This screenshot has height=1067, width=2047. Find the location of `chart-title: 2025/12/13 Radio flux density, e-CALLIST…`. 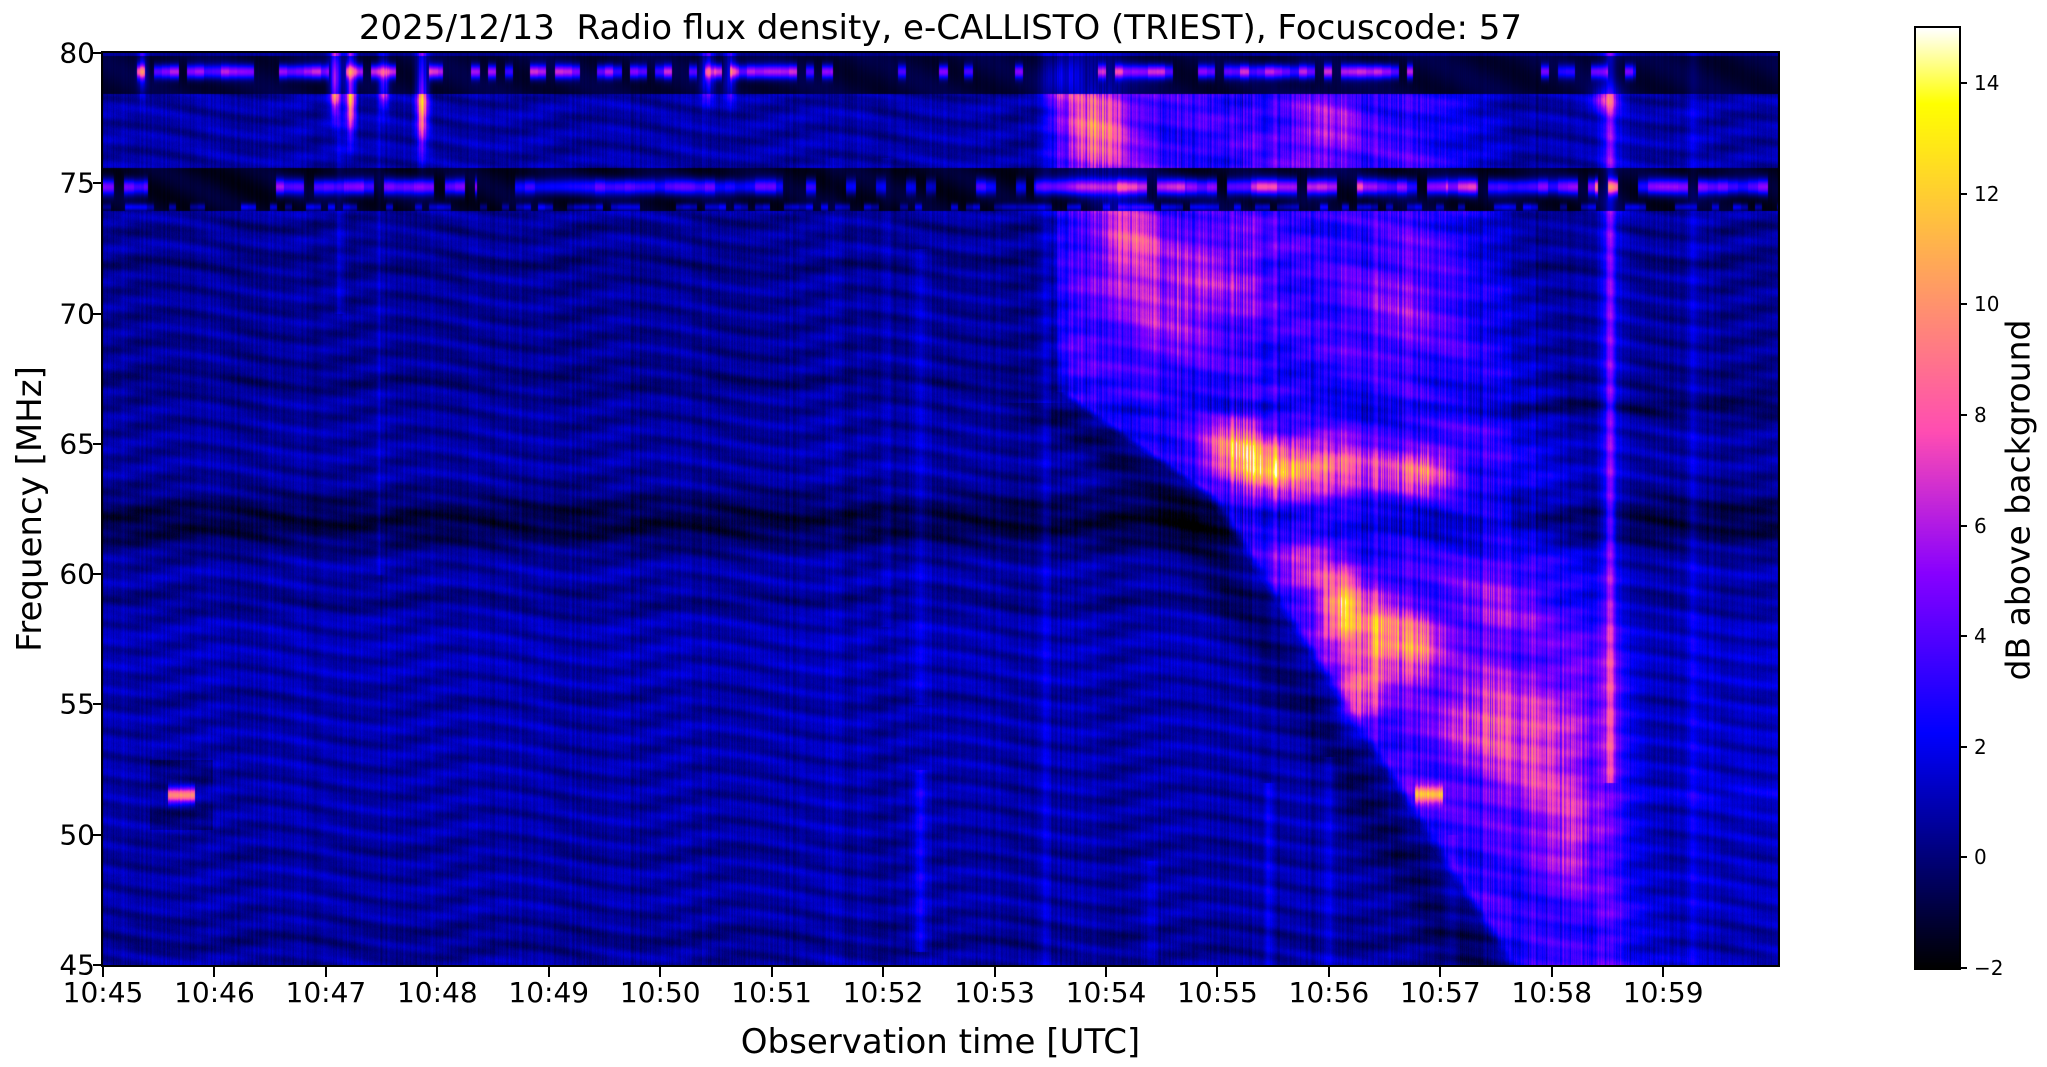

chart-title: 2025/12/13 Radio flux density, e-CALLIST… is located at coordinates (940, 28).